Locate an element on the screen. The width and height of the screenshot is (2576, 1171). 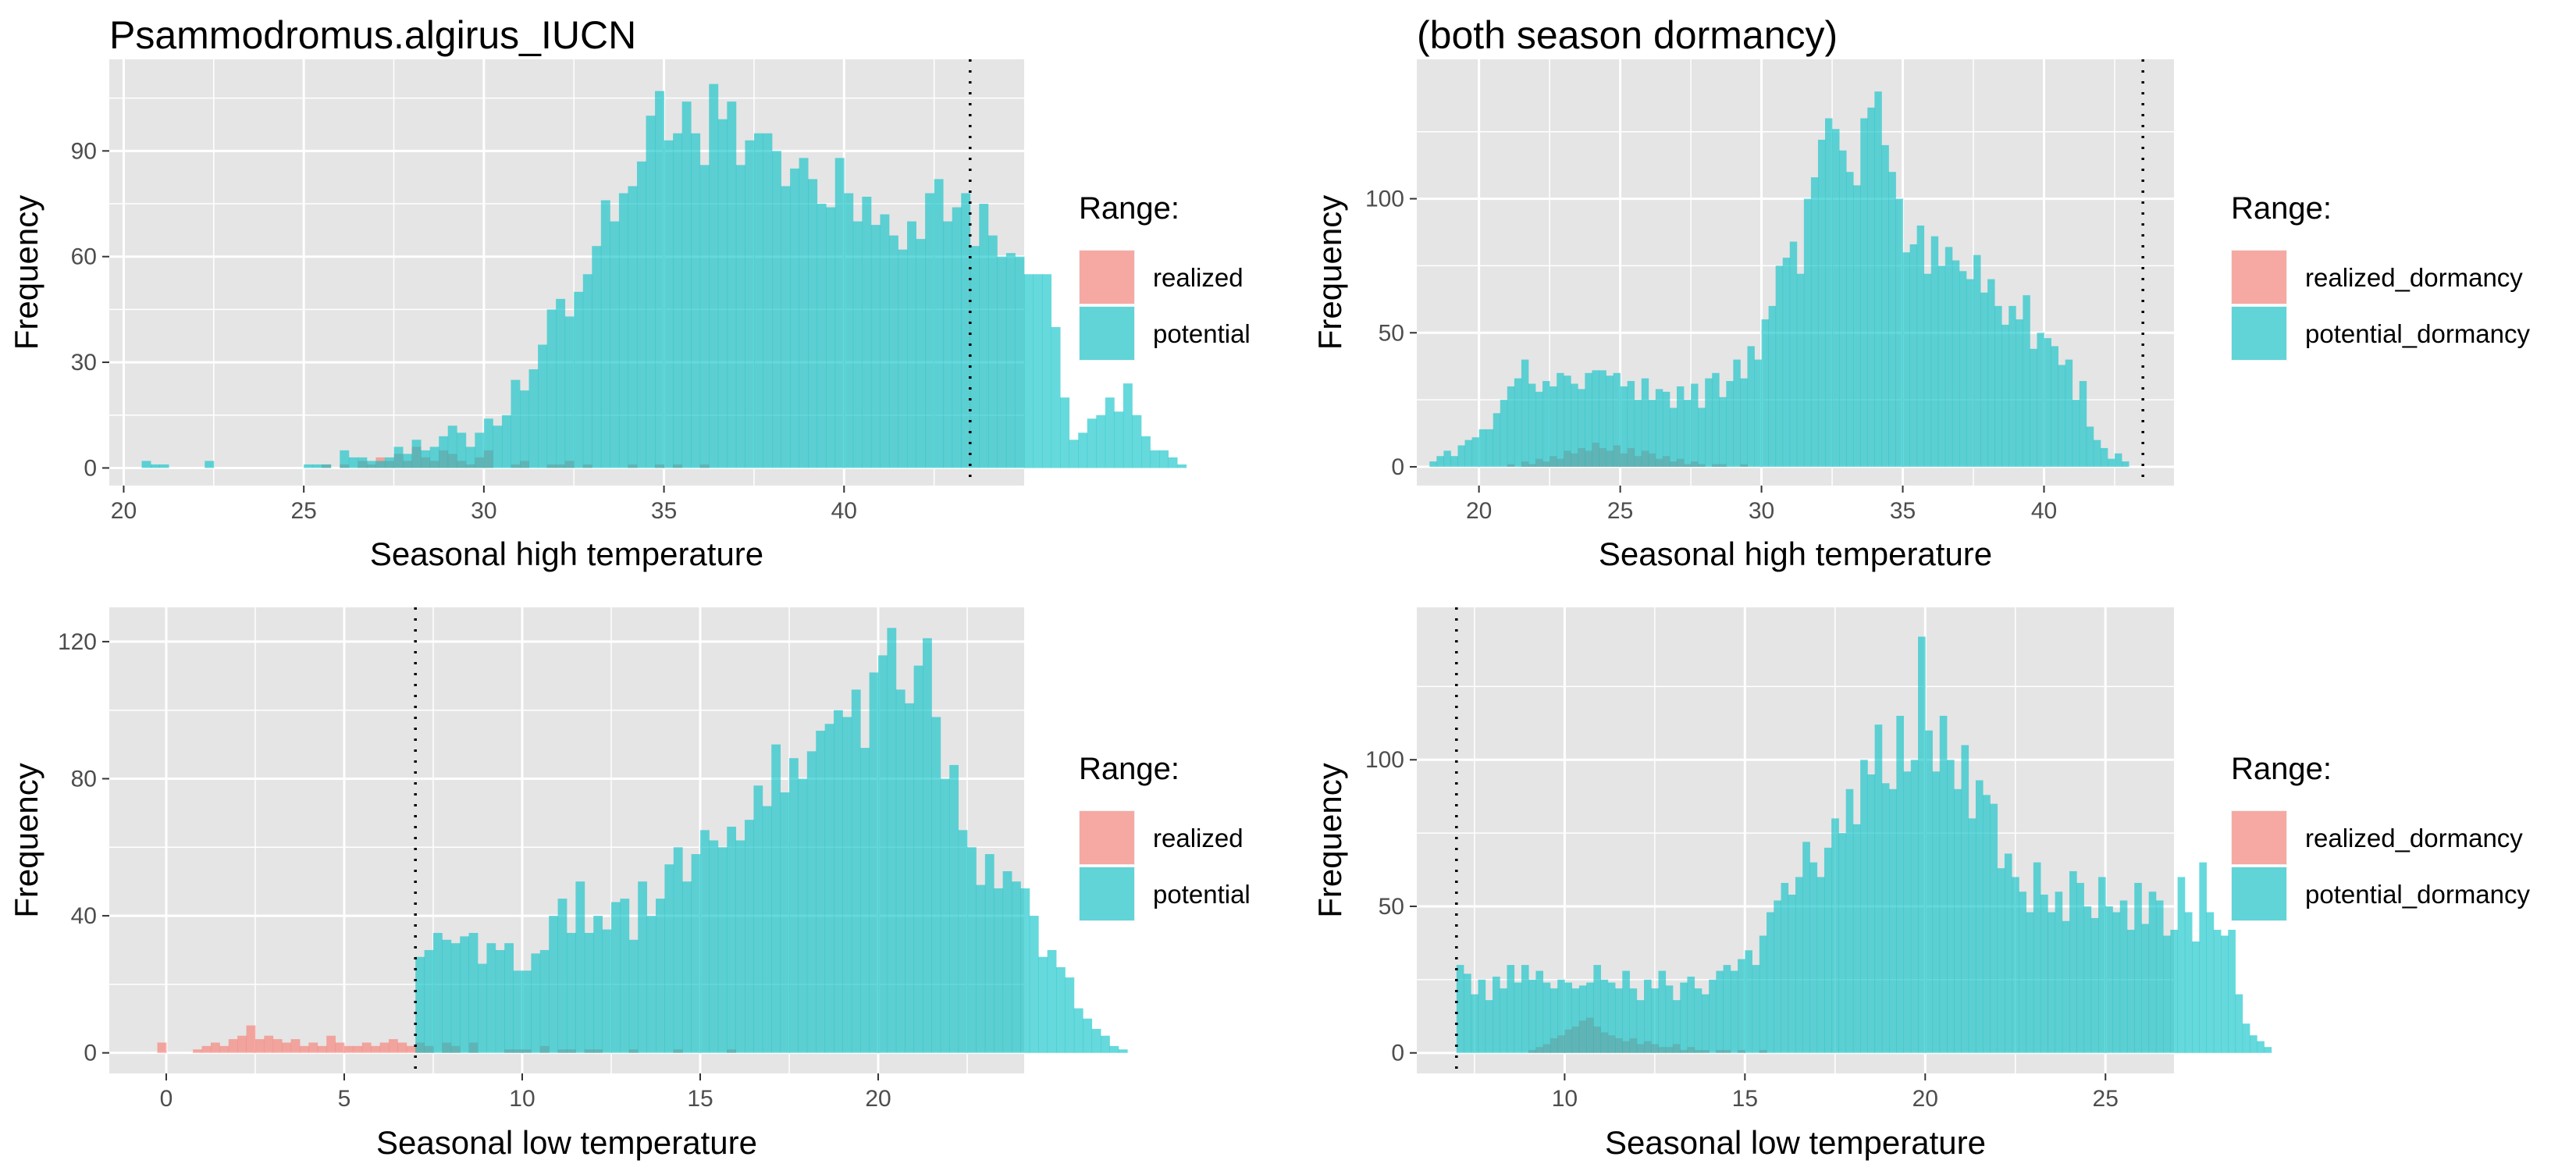
legend-swatch-realized is located at coordinates (1107, 837).